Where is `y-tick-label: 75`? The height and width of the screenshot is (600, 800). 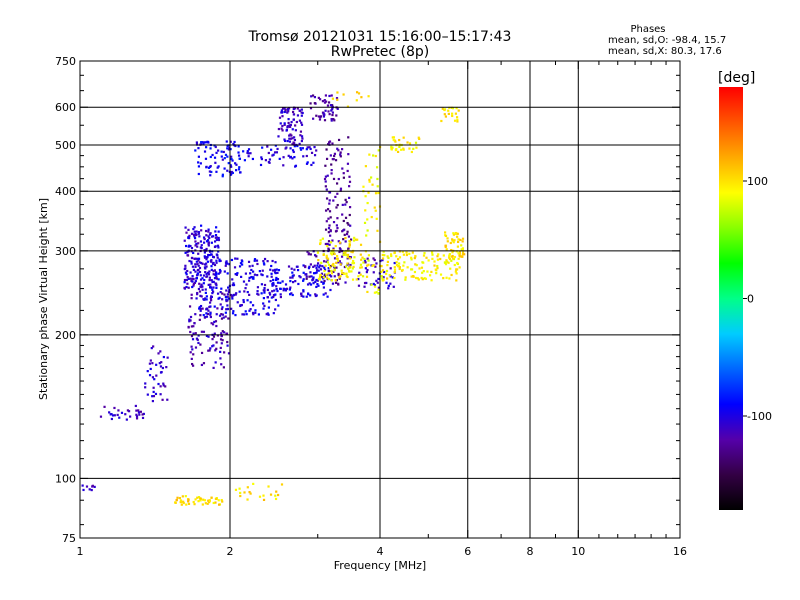 y-tick-label: 75 is located at coordinates (69, 538).